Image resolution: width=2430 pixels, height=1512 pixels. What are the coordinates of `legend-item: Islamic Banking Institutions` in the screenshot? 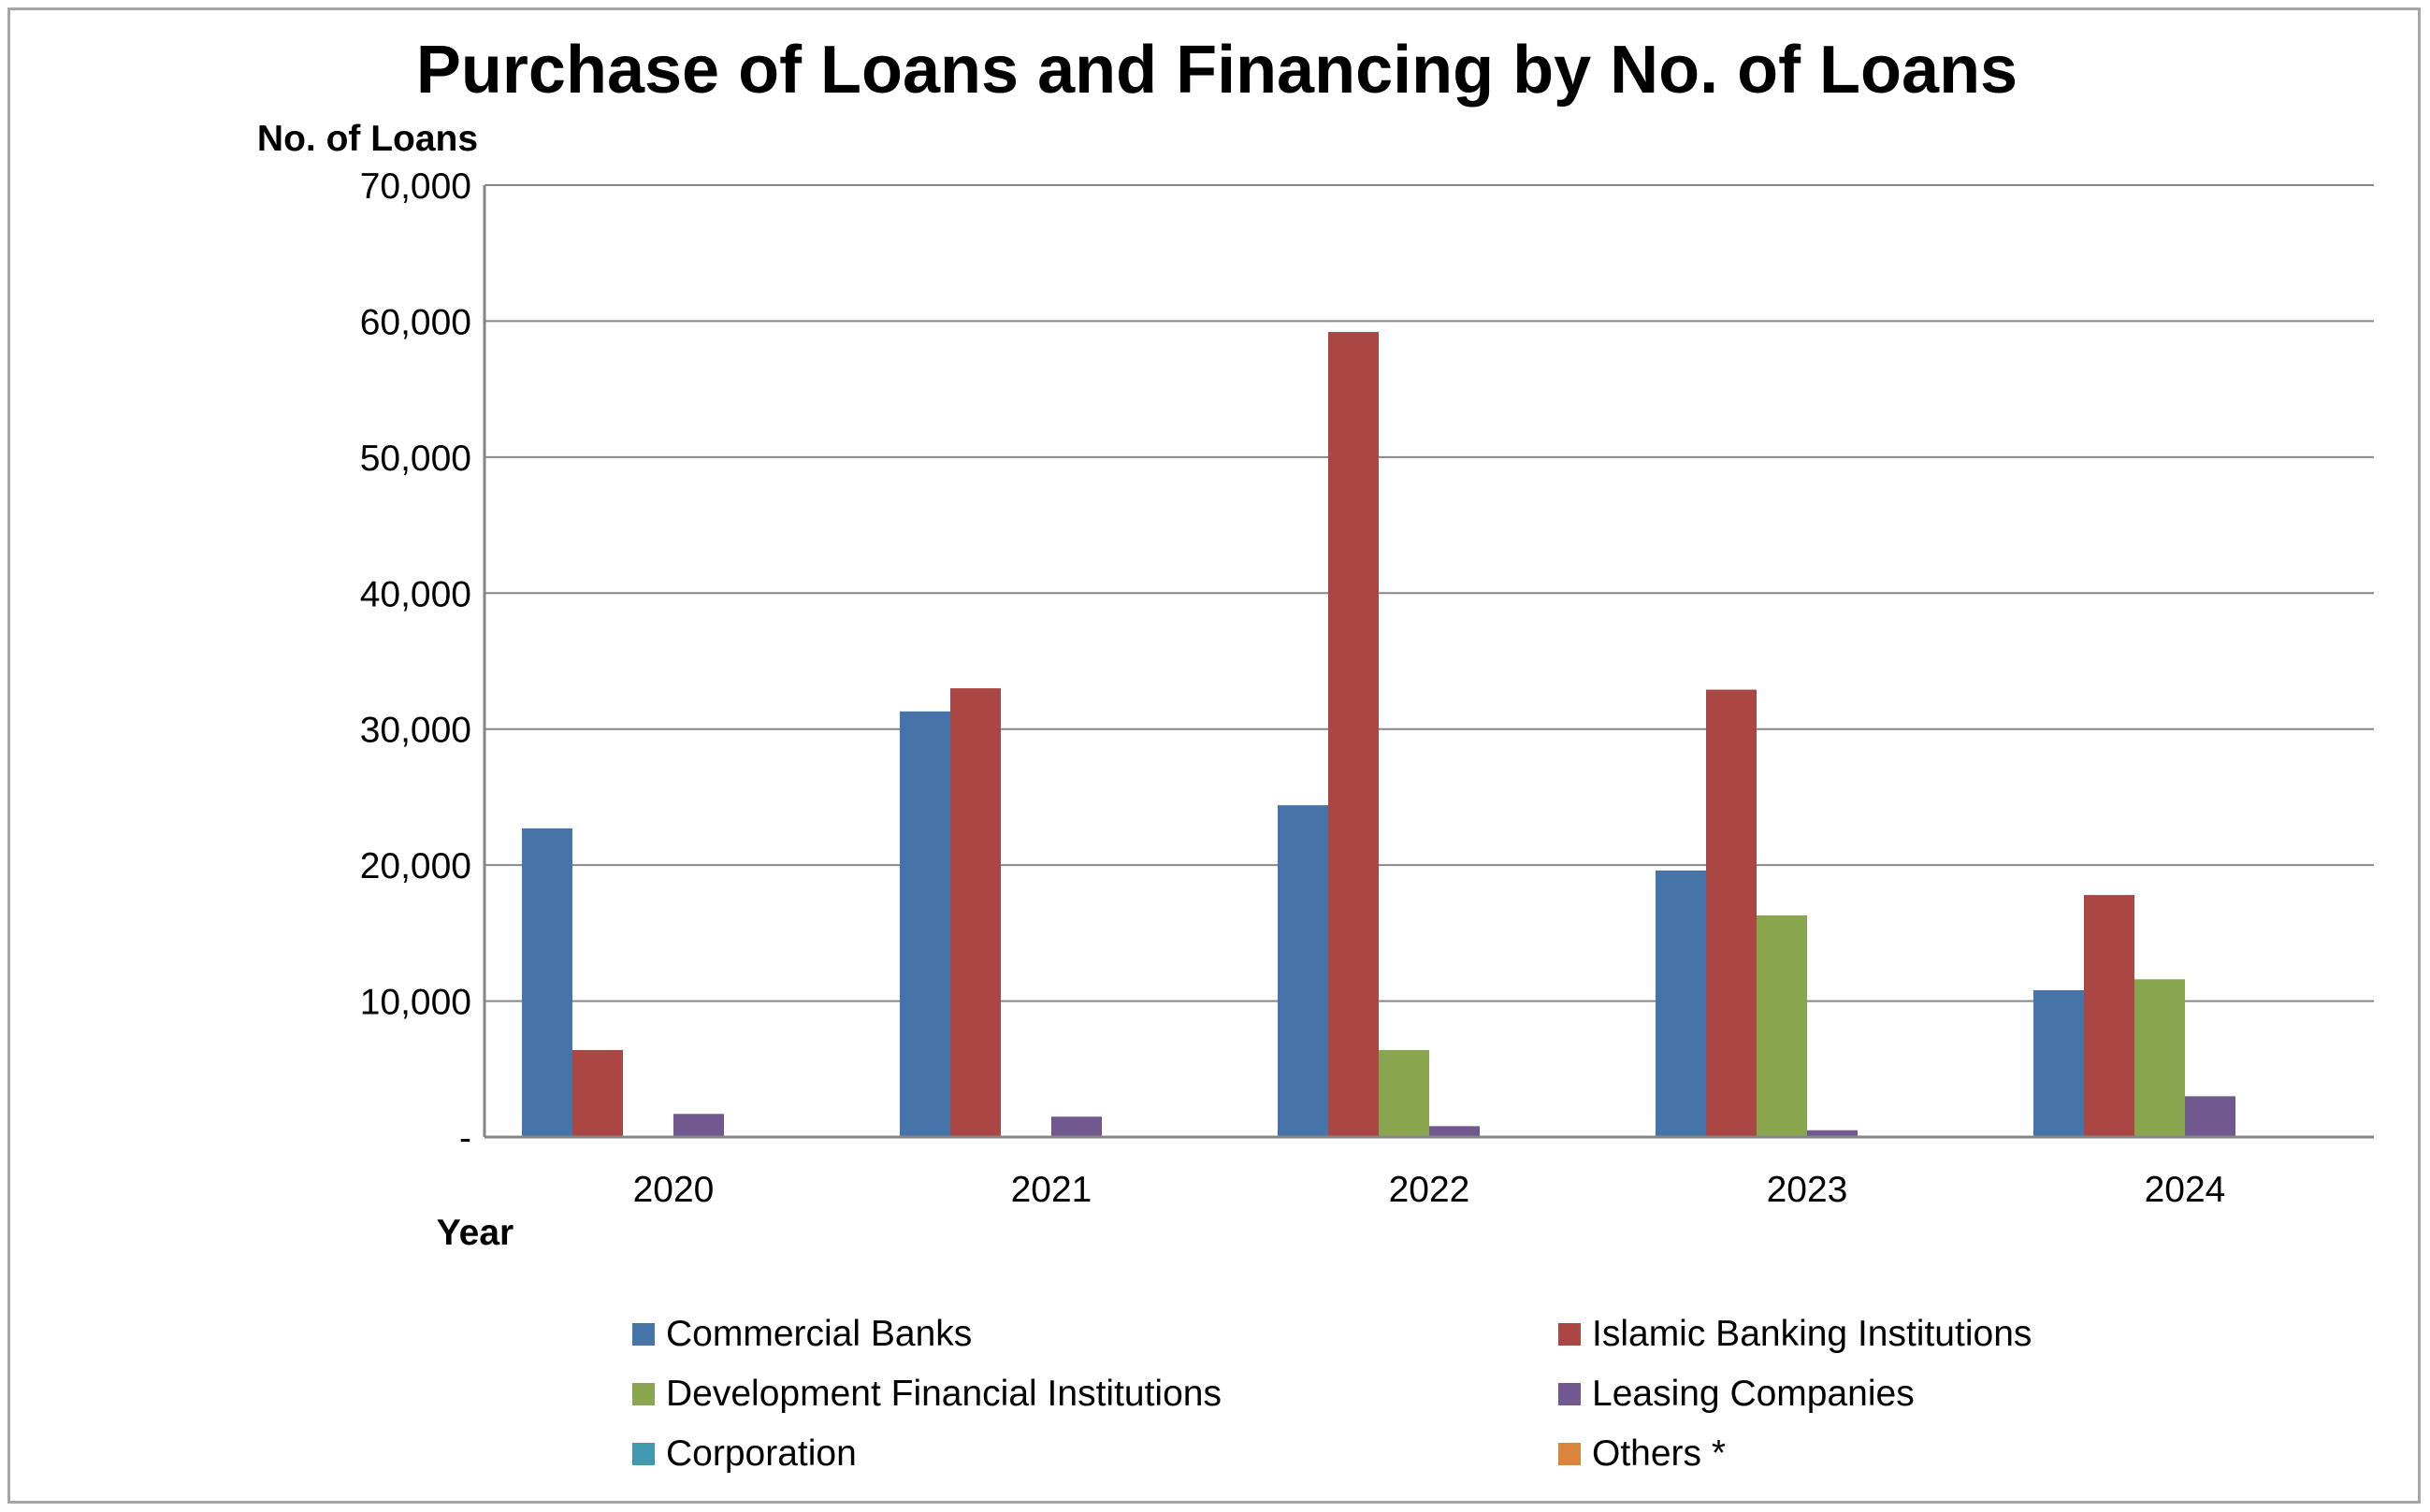 It's located at (1885, 1334).